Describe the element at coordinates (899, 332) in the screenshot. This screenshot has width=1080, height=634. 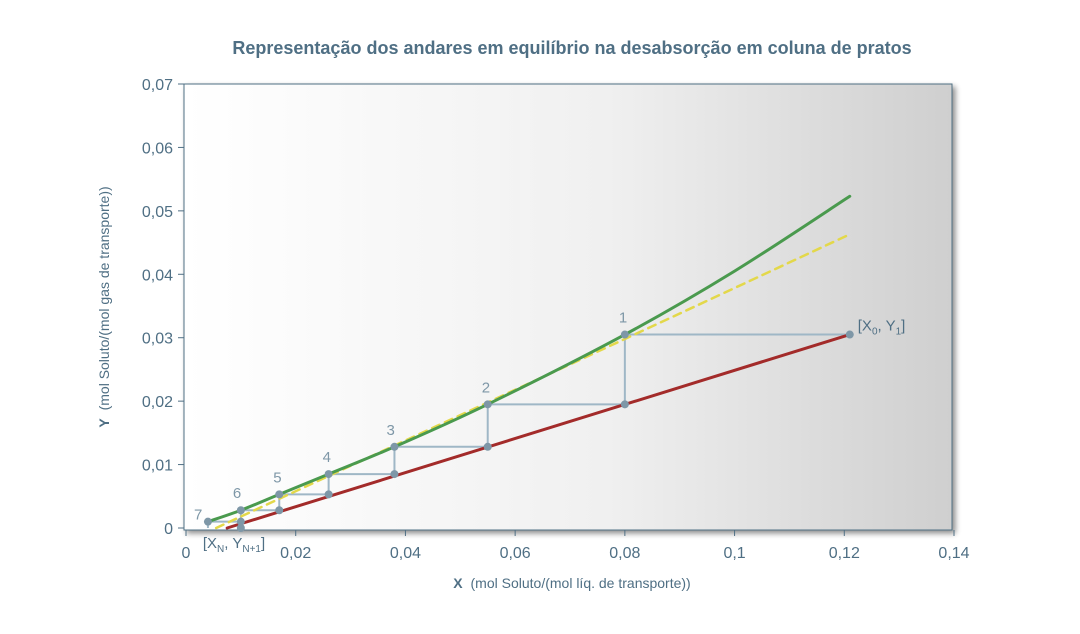
I see `endpoint-subscript: 1` at that location.